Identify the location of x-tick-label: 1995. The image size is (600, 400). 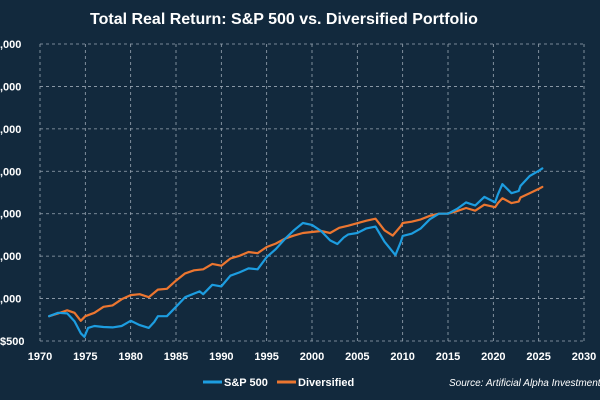
(266, 357).